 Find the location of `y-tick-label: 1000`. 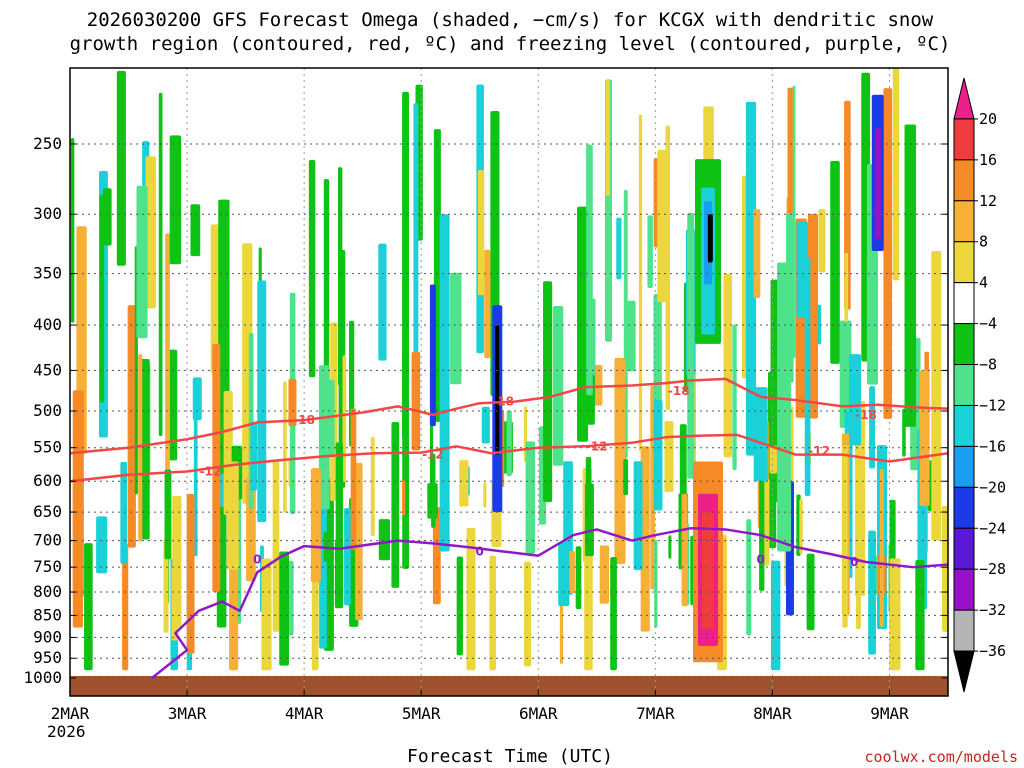

y-tick-label: 1000 is located at coordinates (42, 677).